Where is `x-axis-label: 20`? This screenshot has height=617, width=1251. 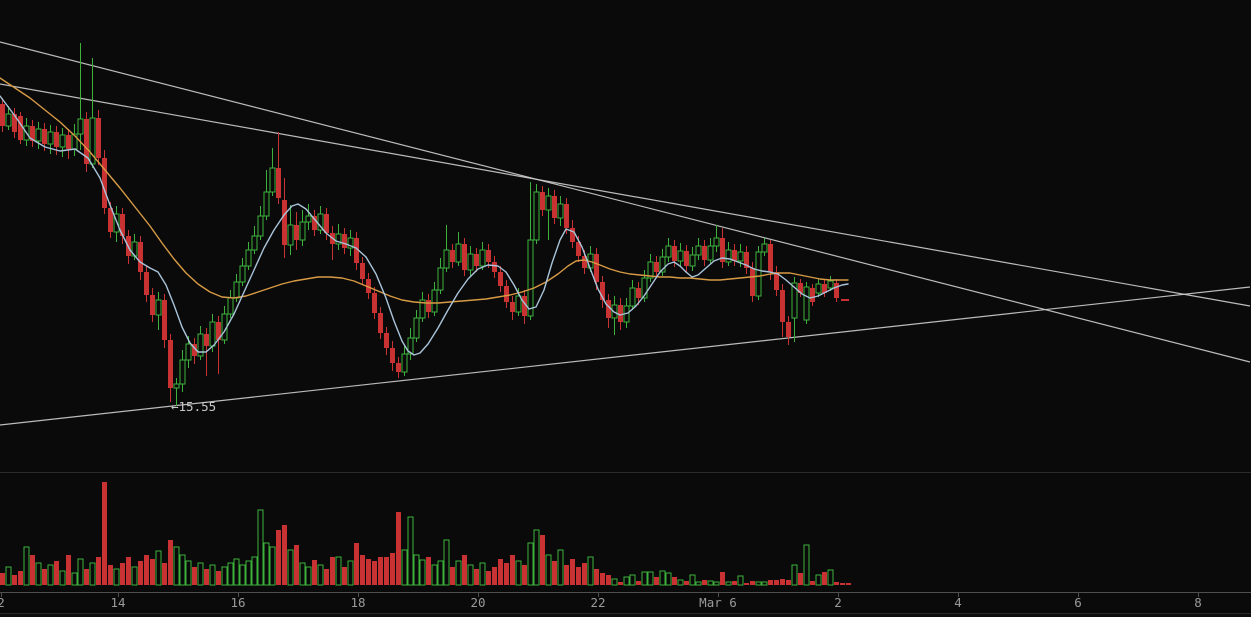
x-axis-label: 20 is located at coordinates (477, 602).